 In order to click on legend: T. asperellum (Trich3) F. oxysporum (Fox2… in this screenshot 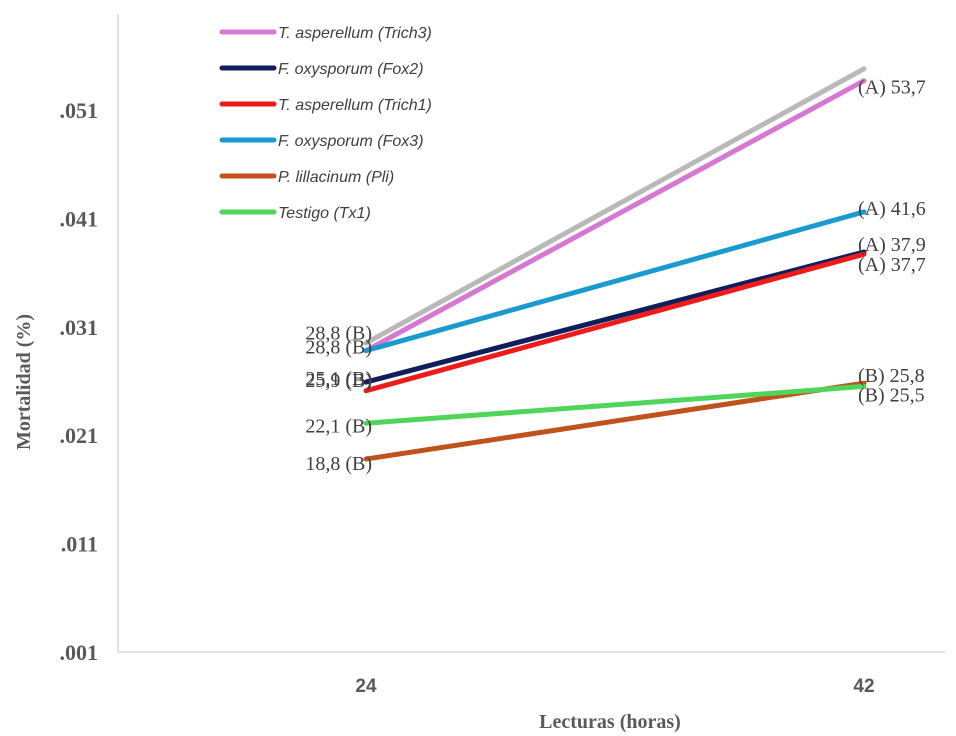, I will do `click(325, 123)`.